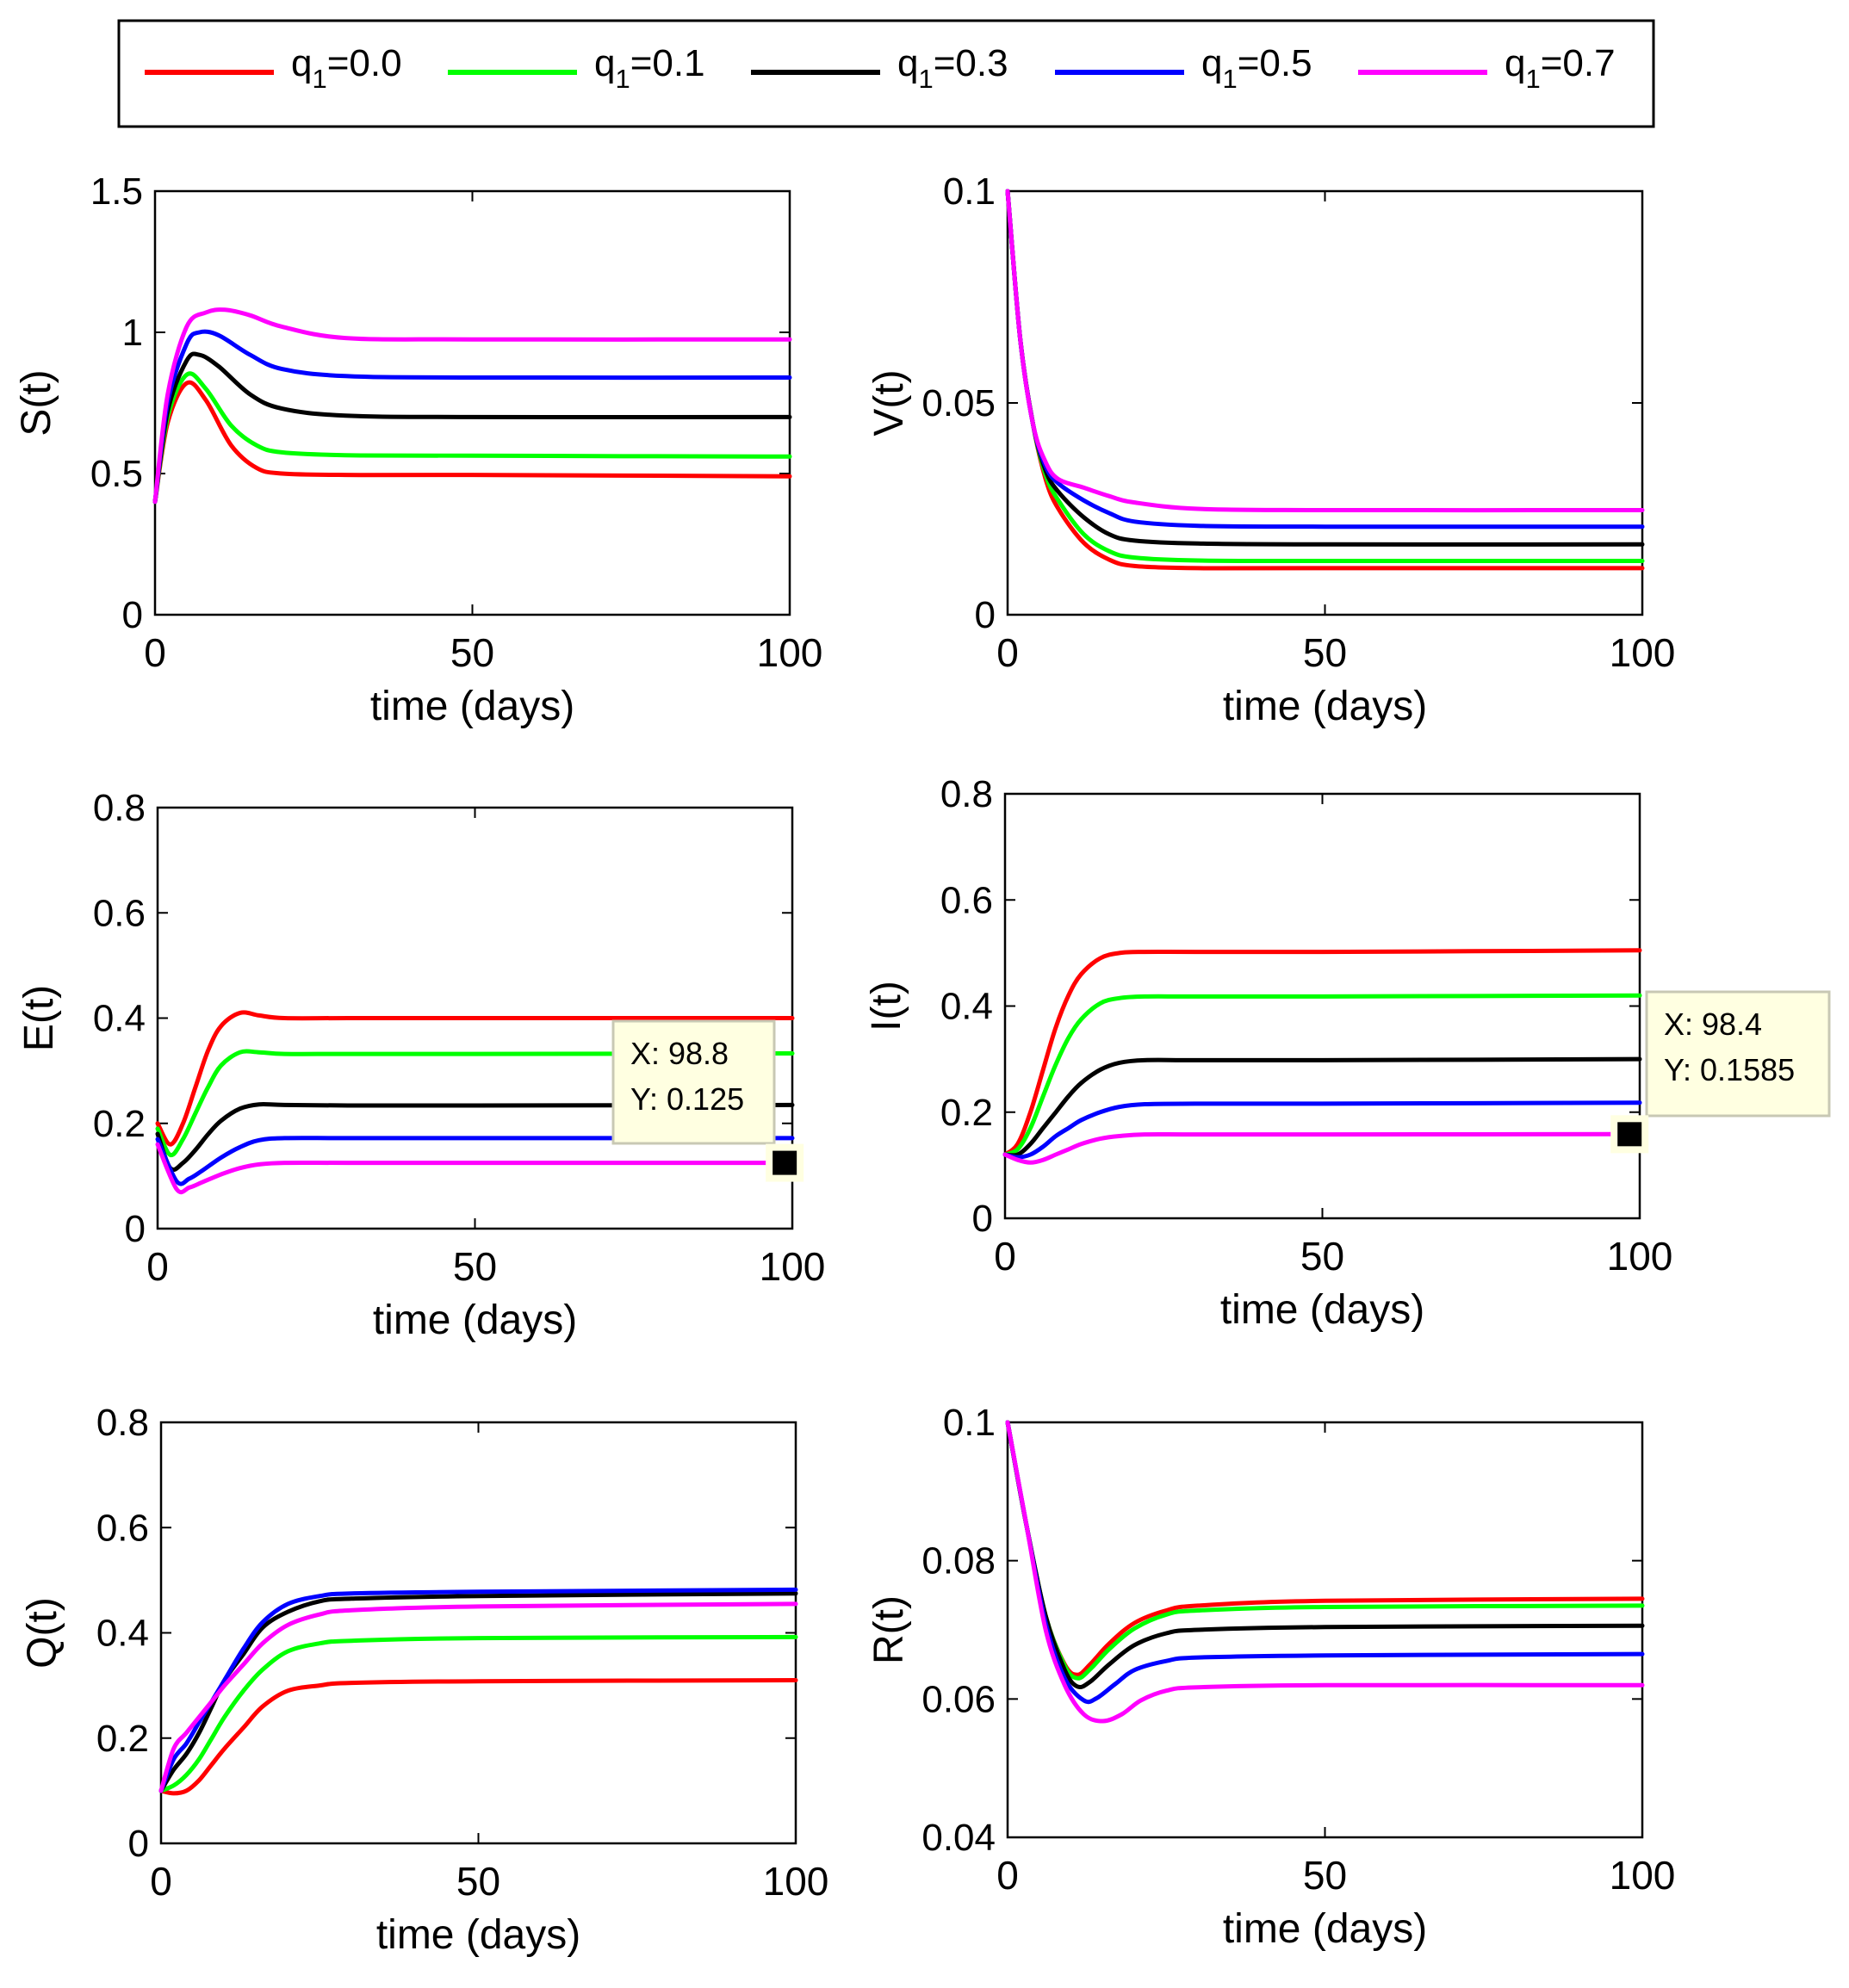  What do you see at coordinates (36, 403) in the screenshot?
I see `y-axis-label: S(t)` at bounding box center [36, 403].